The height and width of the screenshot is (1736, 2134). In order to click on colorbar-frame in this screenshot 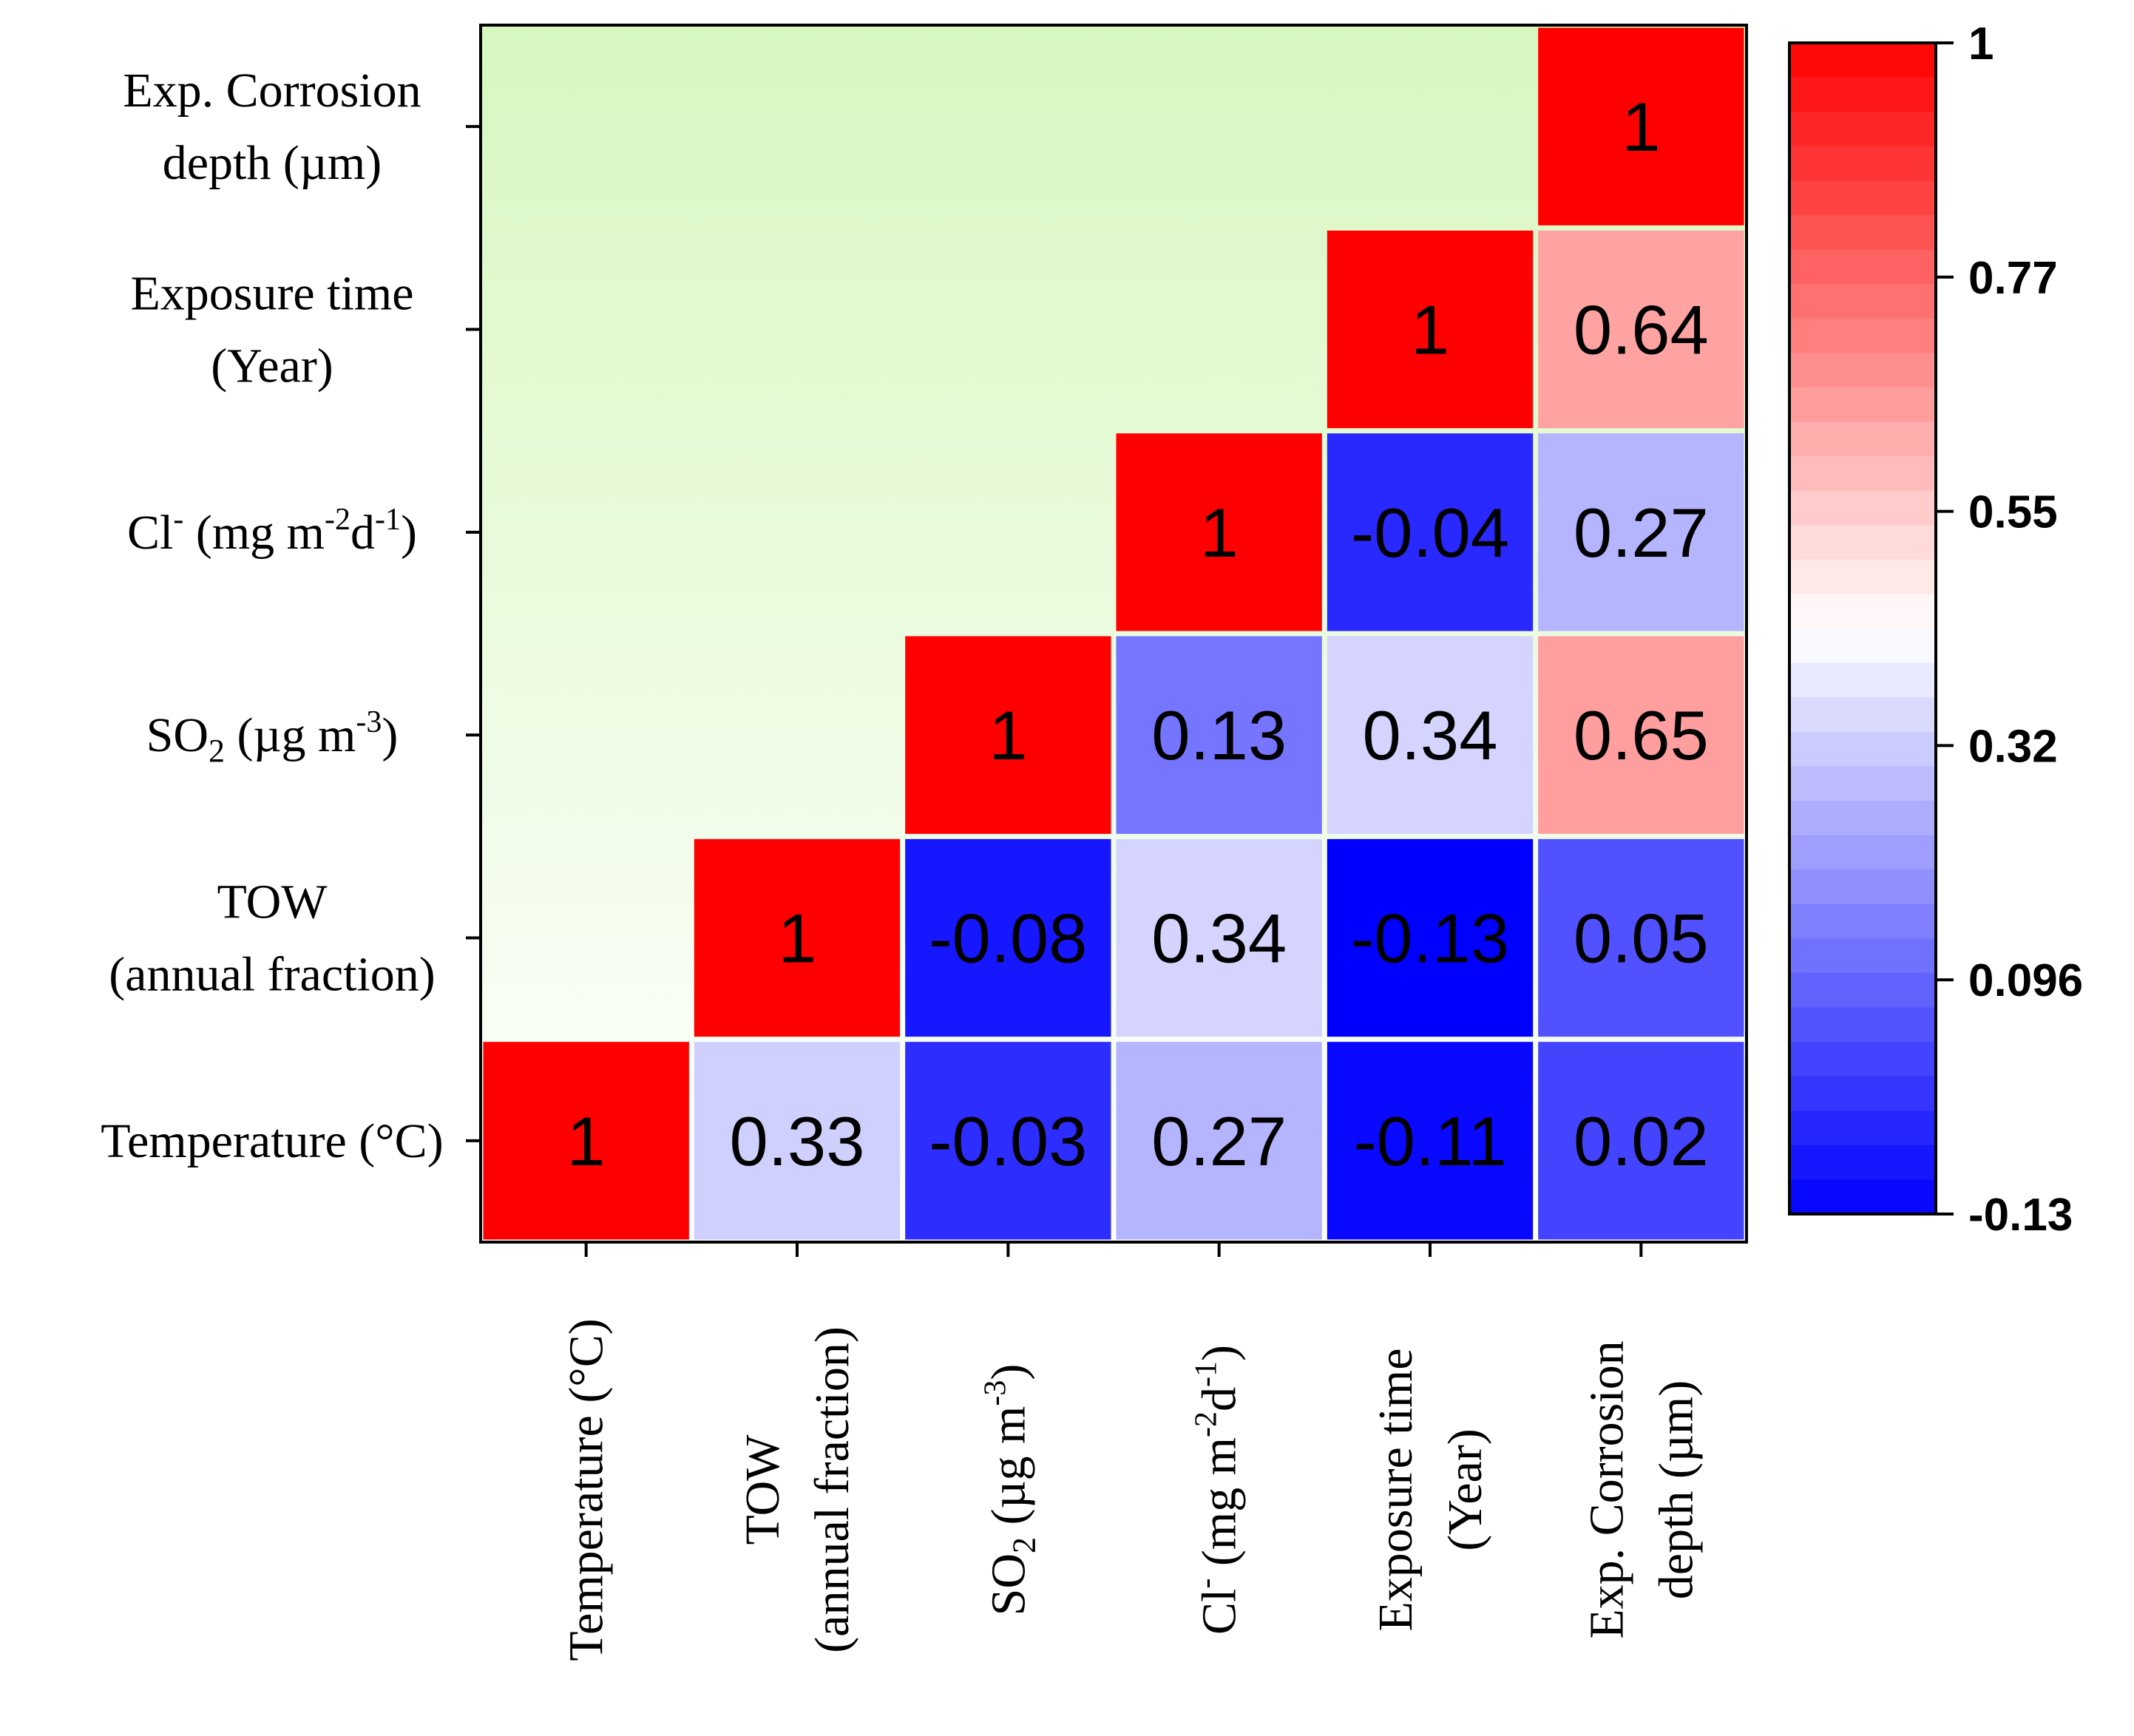, I will do `click(1863, 628)`.